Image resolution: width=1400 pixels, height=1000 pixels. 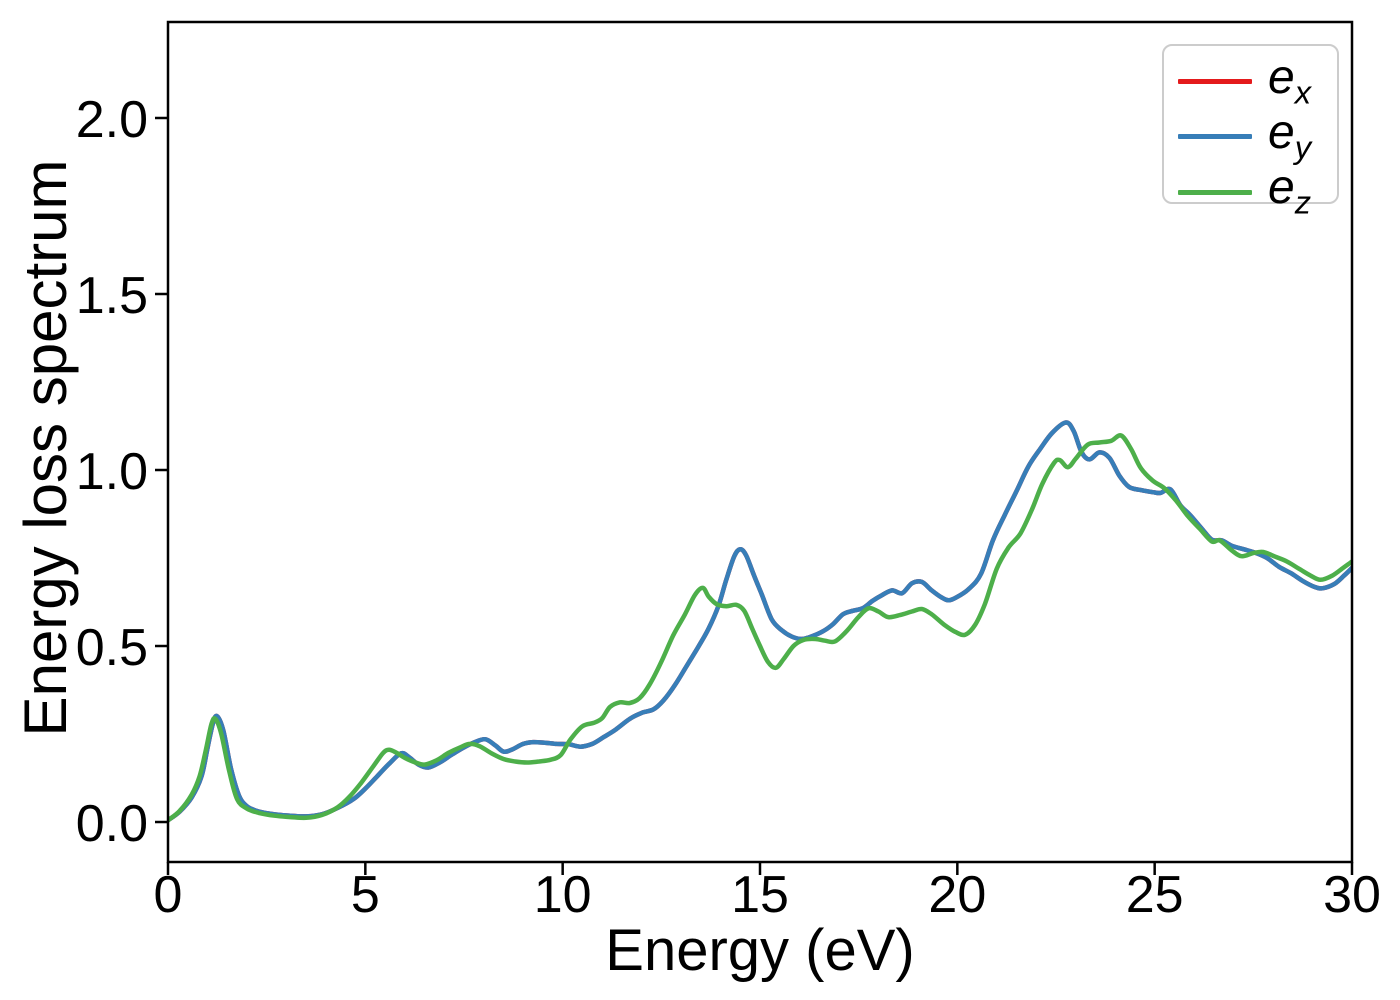 I want to click on x-tick-label: 30, so click(x=1352, y=895).